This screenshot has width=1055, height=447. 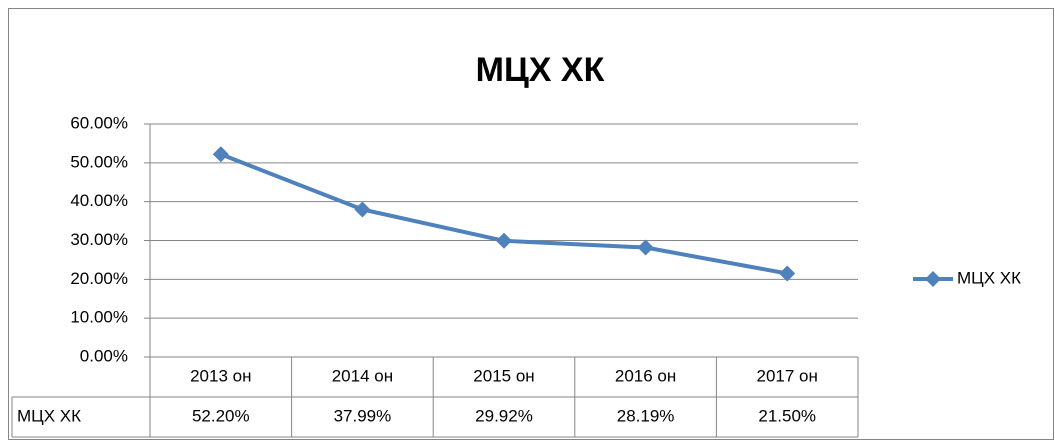 What do you see at coordinates (99, 122) in the screenshot?
I see `y-tick-label: 60.00%` at bounding box center [99, 122].